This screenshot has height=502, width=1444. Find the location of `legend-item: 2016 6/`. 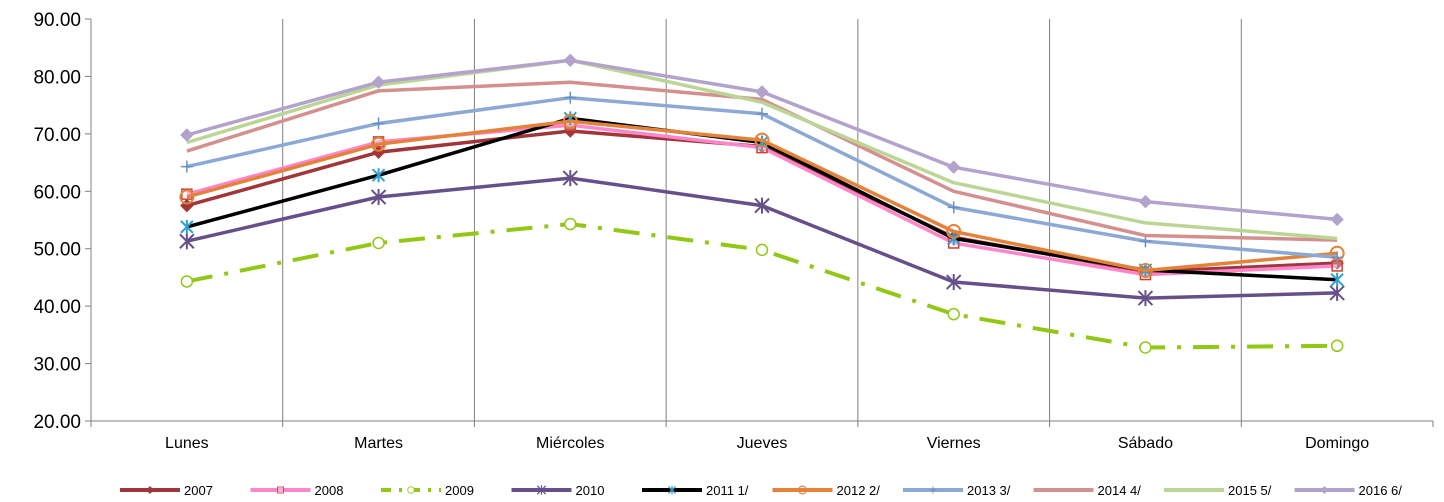

legend-item: 2016 6/ is located at coordinates (1349, 490).